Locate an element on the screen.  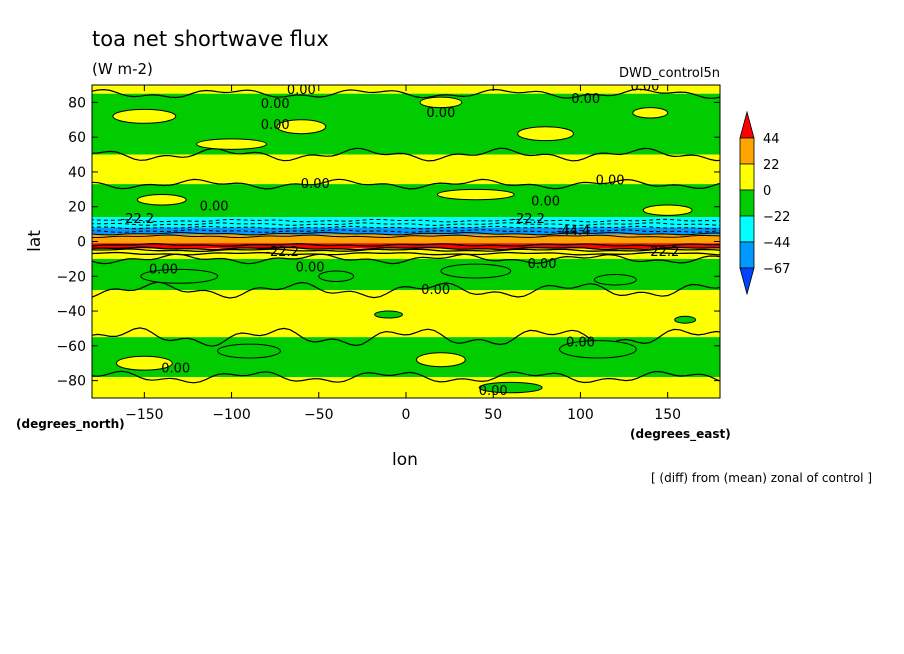
contour-label-20: 0.00 is located at coordinates (175, 368).